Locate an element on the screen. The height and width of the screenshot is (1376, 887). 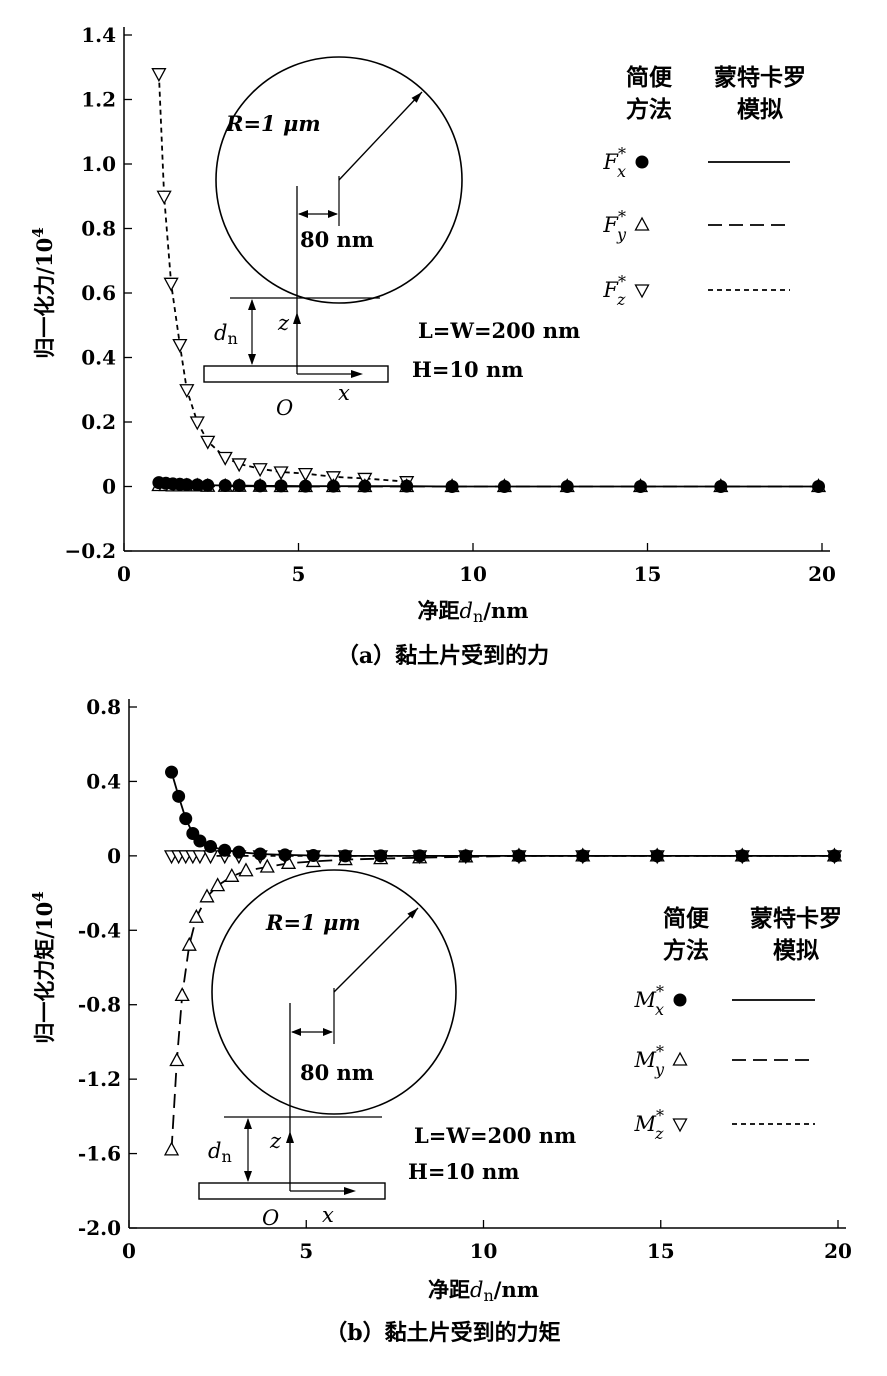
x-axis-label-unit: /nm is located at coordinates (516, 1289).